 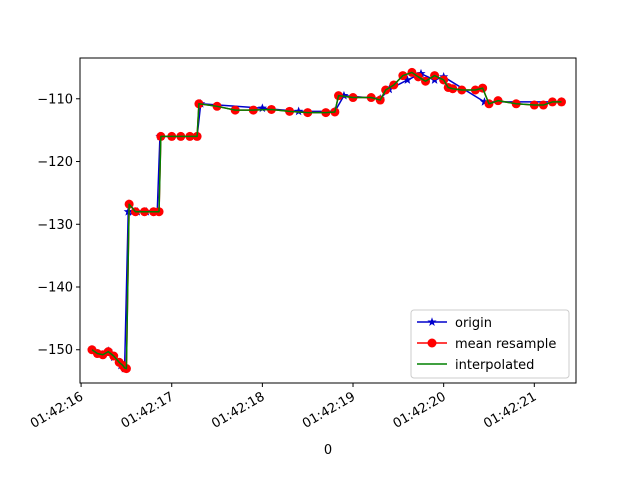 What do you see at coordinates (494, 365) in the screenshot?
I see `legend-label-interpolated: interpolated` at bounding box center [494, 365].